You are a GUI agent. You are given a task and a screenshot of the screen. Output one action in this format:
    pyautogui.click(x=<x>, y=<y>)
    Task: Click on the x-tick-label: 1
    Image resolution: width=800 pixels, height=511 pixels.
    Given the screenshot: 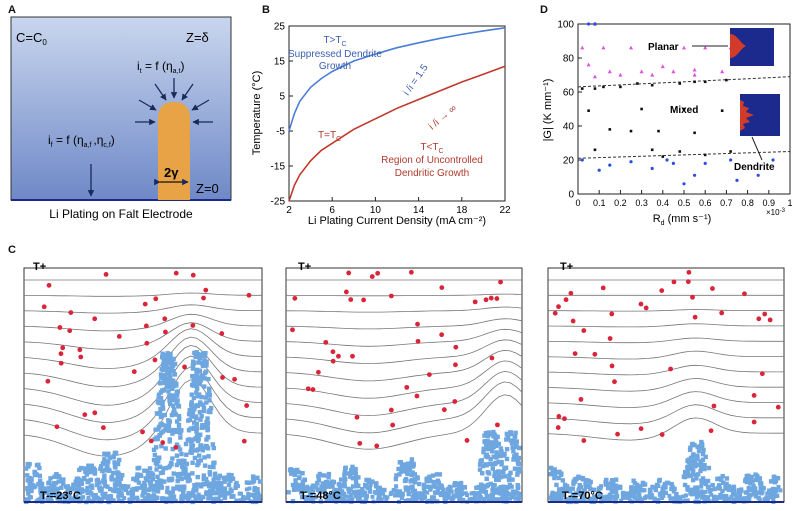 What is the action you would take?
    pyautogui.click(x=789, y=203)
    